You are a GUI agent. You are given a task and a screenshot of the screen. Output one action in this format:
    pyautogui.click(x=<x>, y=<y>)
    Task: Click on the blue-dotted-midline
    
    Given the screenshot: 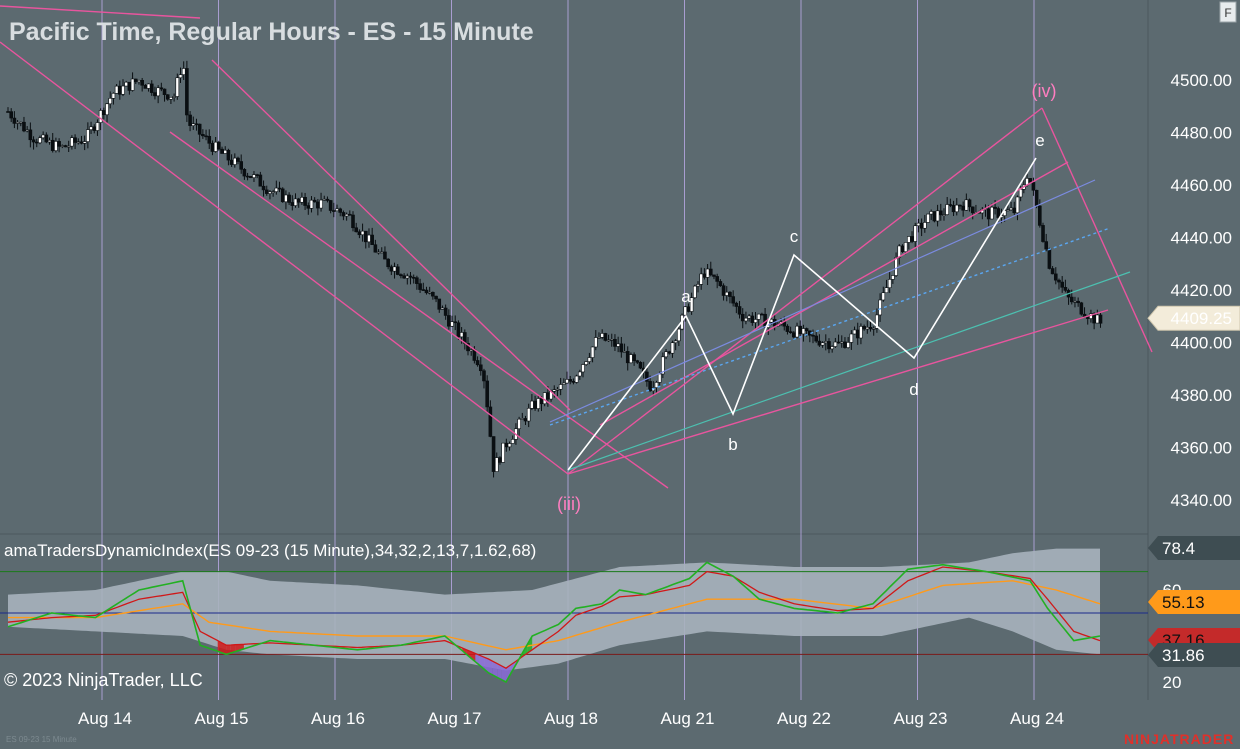 What is the action you would take?
    pyautogui.click(x=830, y=326)
    